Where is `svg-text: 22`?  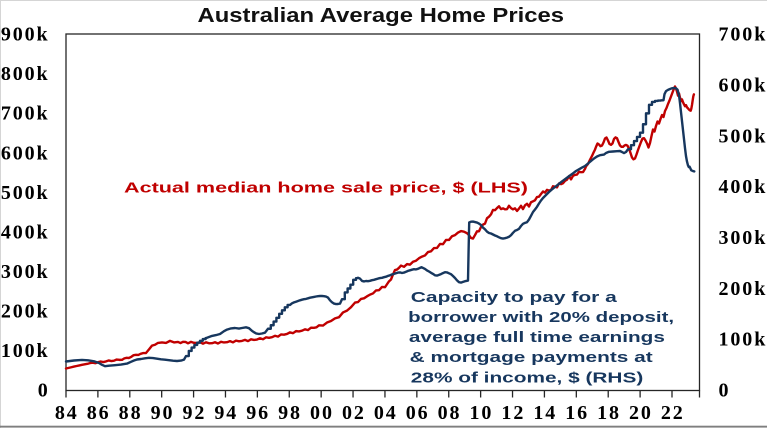 svg-text: 22 is located at coordinates (673, 413).